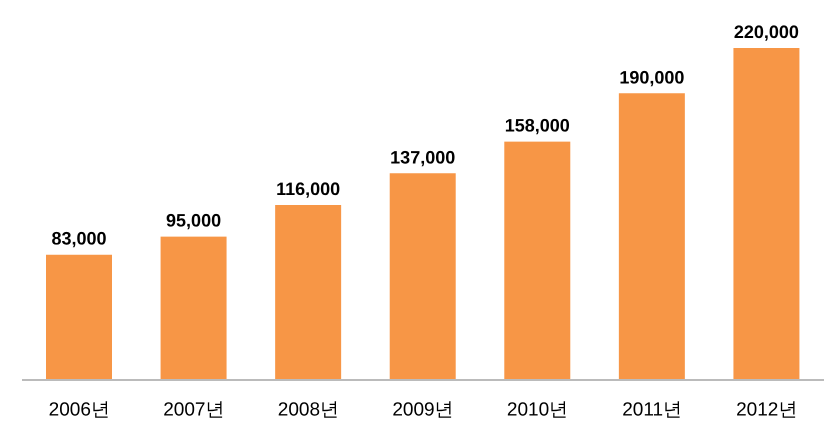  What do you see at coordinates (308, 188) in the screenshot?
I see `data-label: 116,000` at bounding box center [308, 188].